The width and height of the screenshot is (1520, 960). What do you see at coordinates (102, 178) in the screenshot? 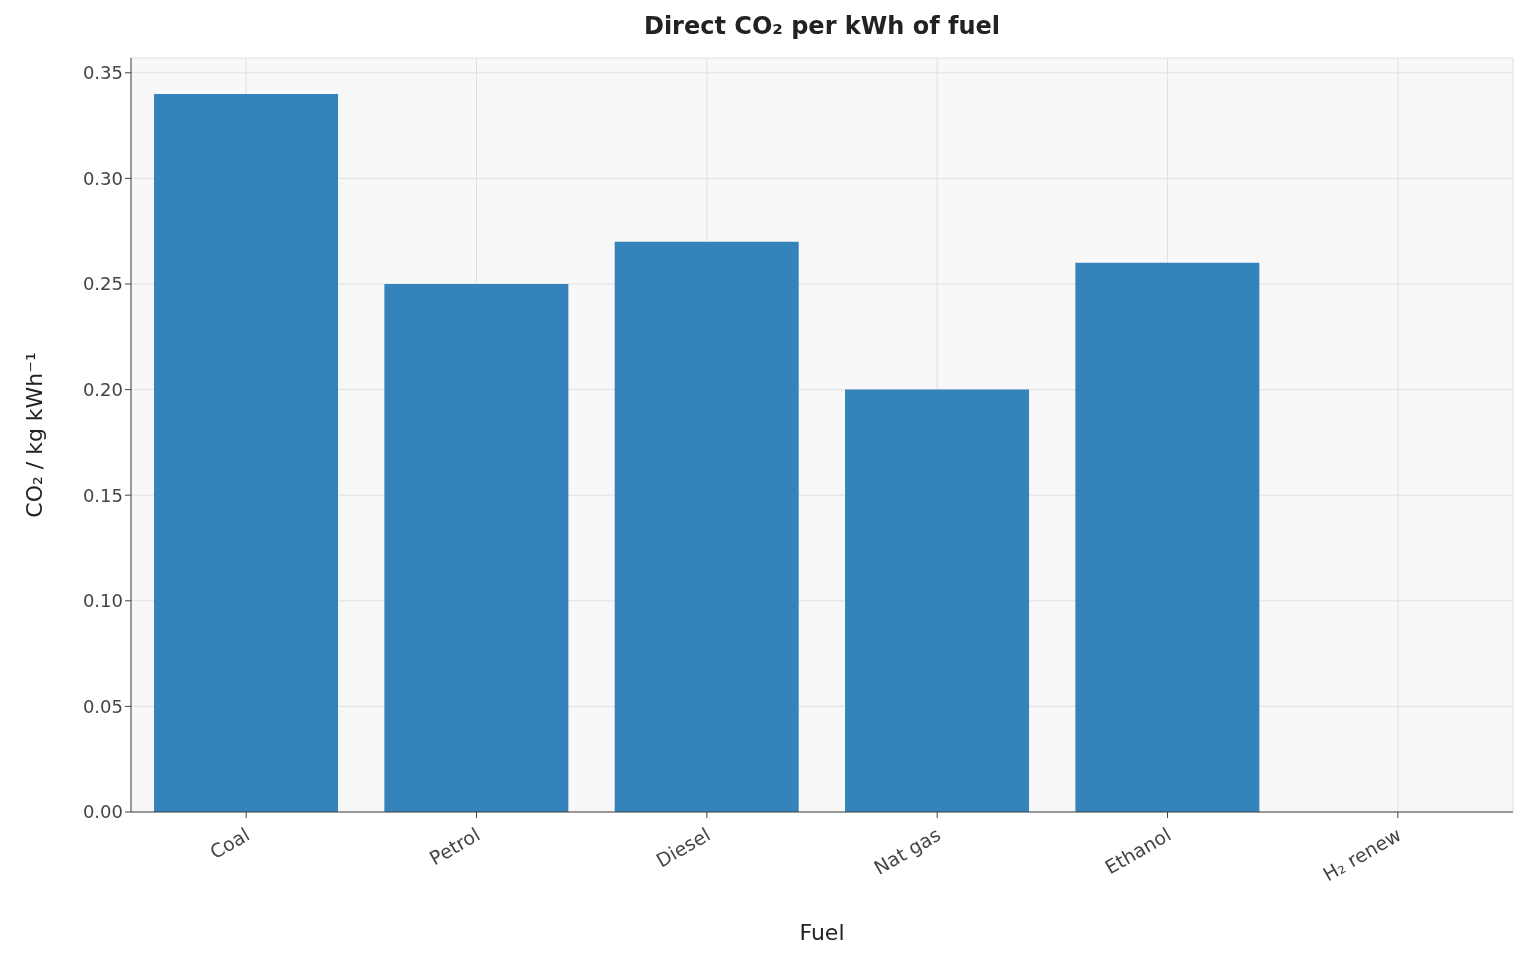
I see `y-tick-label: 0.30` at bounding box center [102, 178].